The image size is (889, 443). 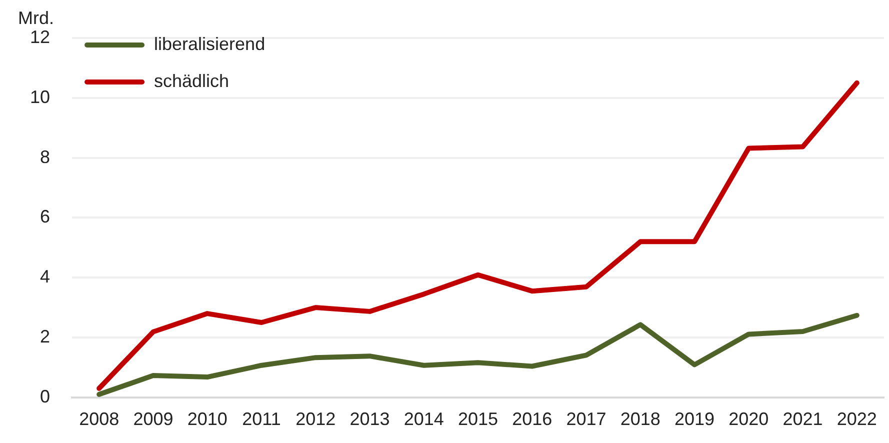 What do you see at coordinates (99, 419) in the screenshot?
I see `x-tick-label: 2008` at bounding box center [99, 419].